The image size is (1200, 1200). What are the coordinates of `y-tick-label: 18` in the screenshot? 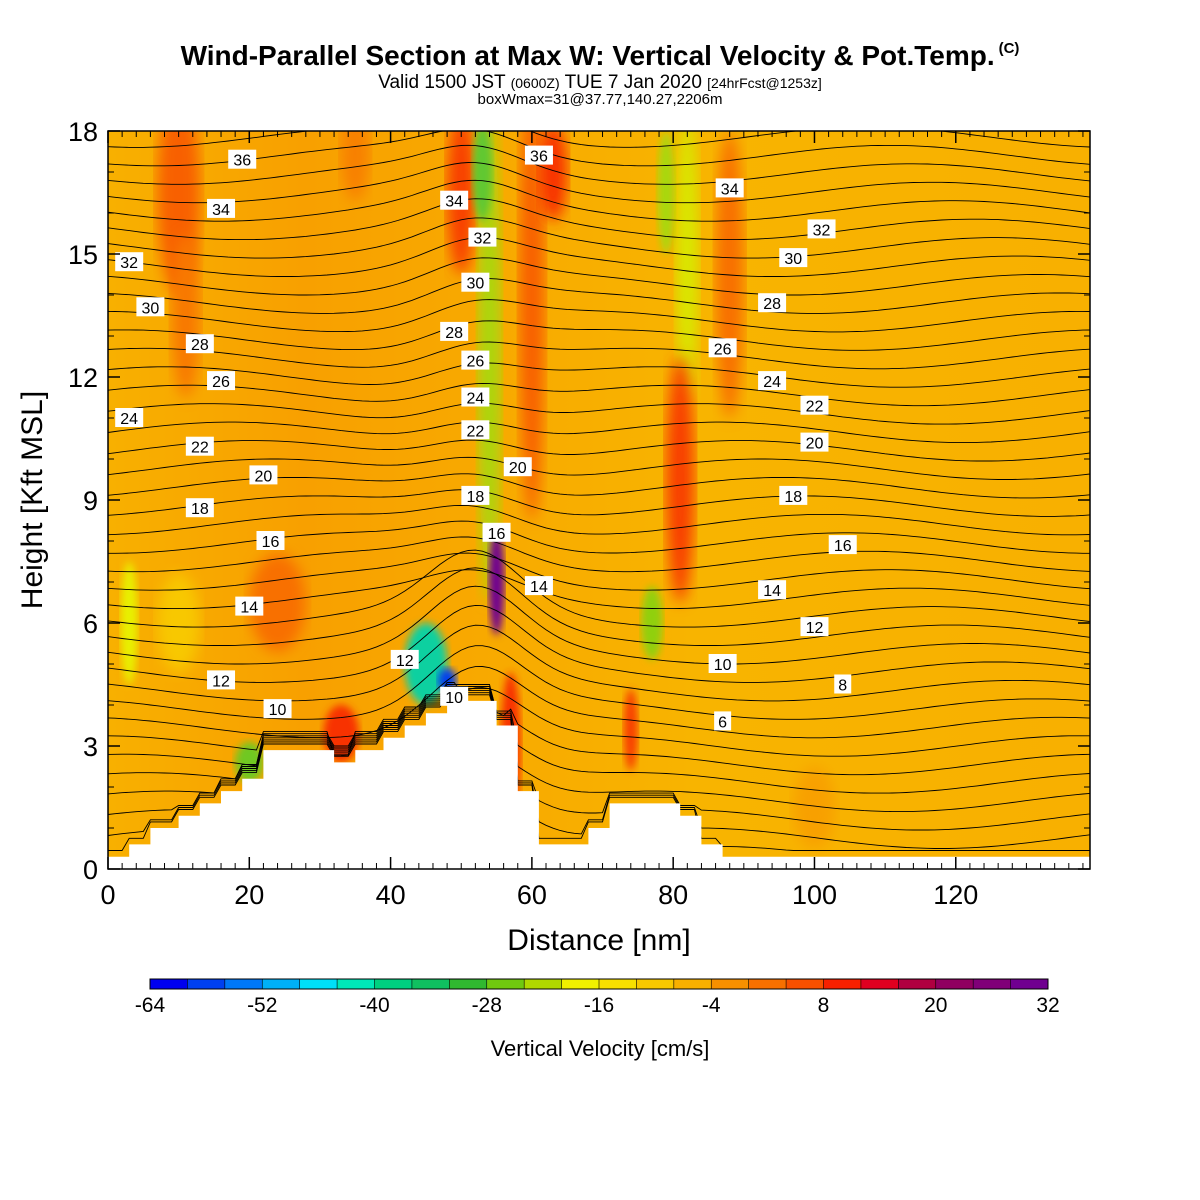 It's located at (83, 132).